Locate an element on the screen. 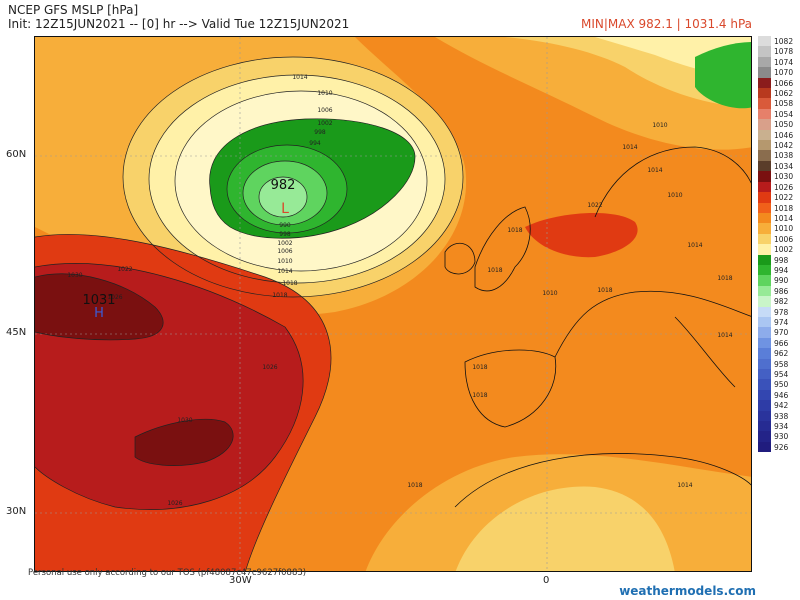  legend-level-label: 1030 is located at coordinates (784, 177).